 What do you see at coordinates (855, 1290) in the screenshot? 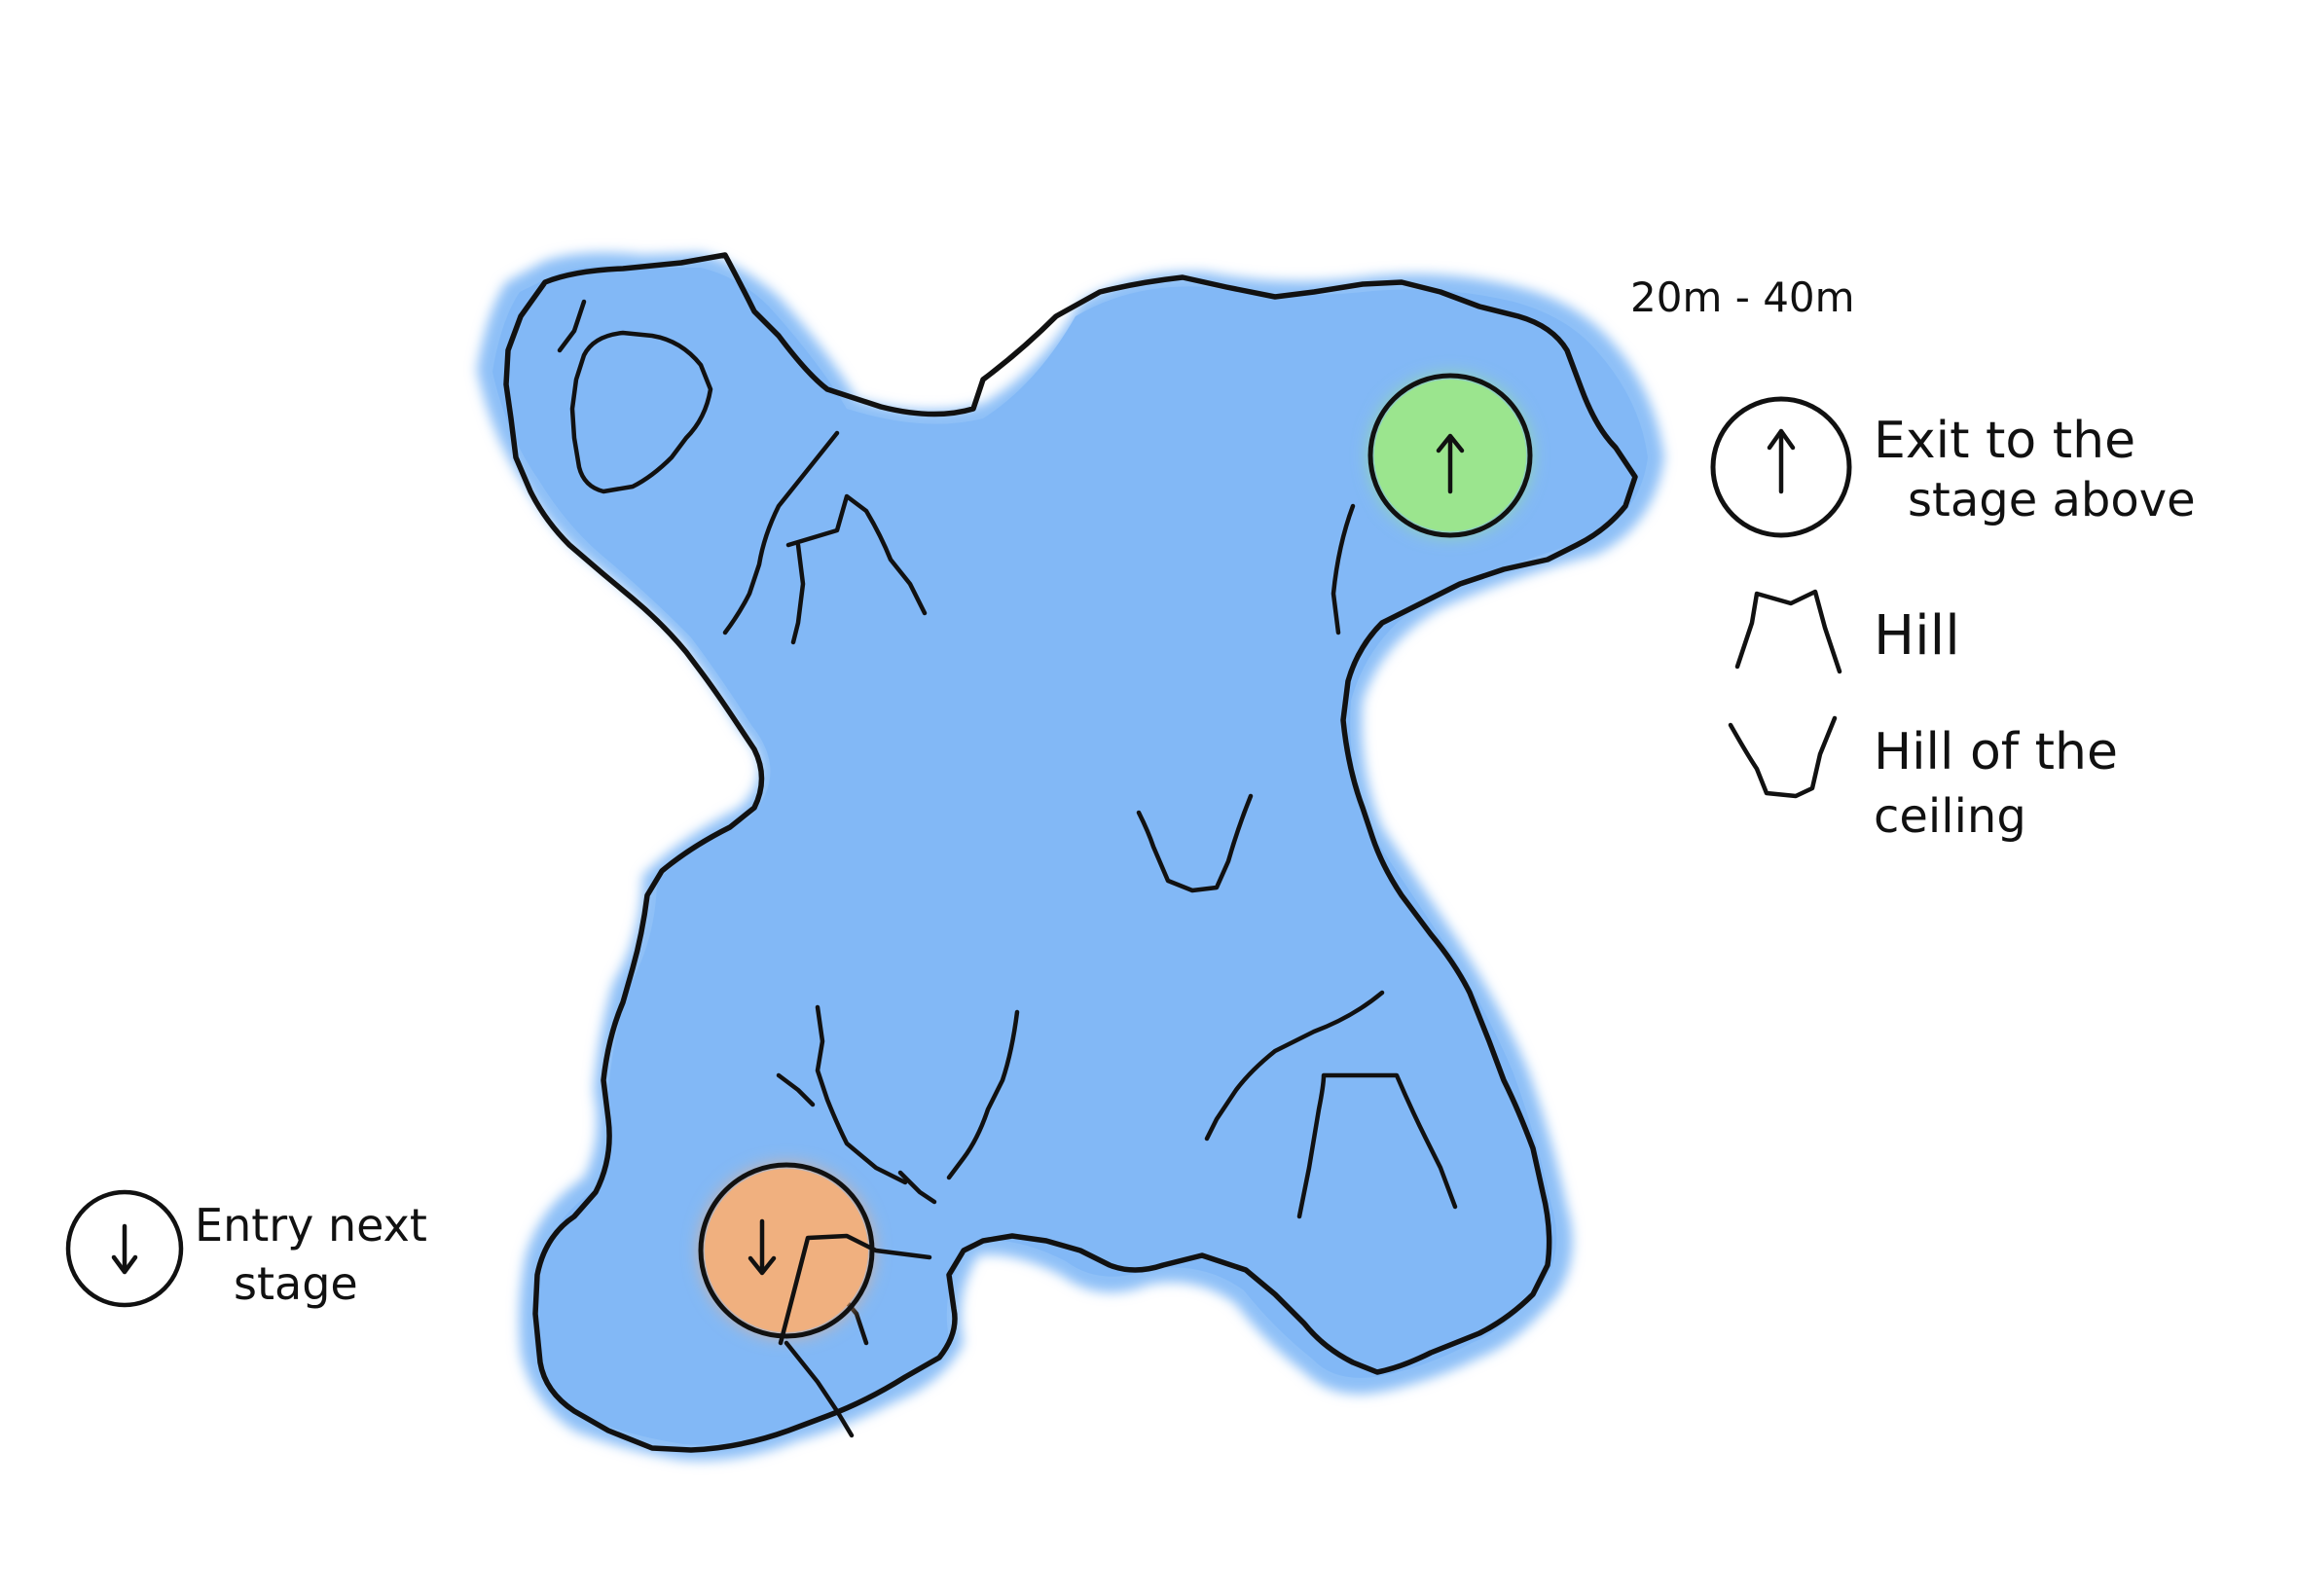
I see `entry-ridge` at bounding box center [855, 1290].